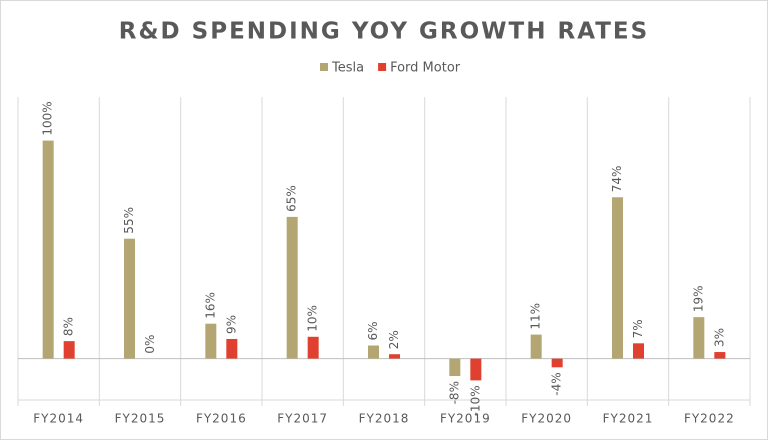  I want to click on x-tick-label: FY2016, so click(221, 419).